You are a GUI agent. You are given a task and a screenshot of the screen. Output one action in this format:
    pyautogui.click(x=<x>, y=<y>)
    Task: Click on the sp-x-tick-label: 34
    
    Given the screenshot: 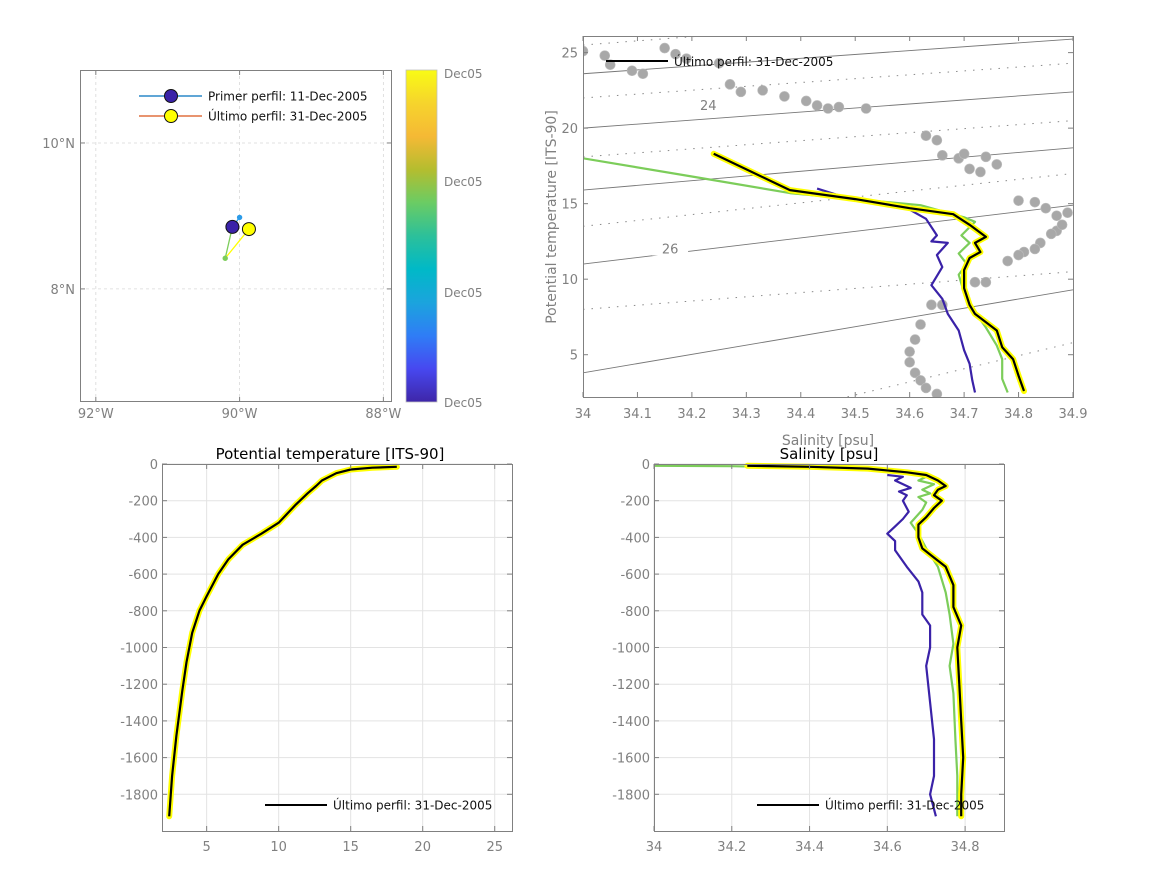 What is the action you would take?
    pyautogui.click(x=654, y=847)
    